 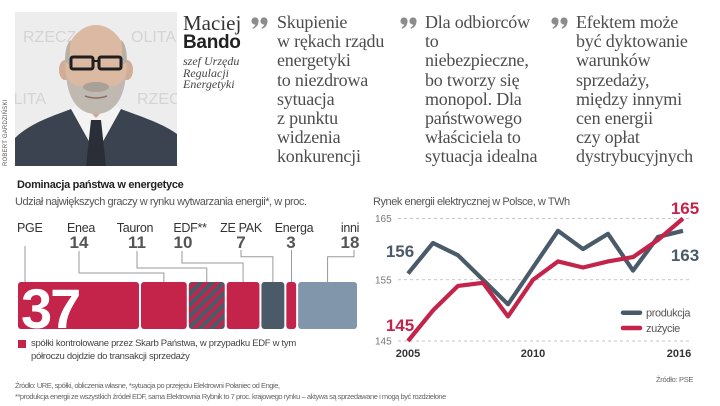 I want to click on legend-label-zuzycie: zużycie, so click(x=663, y=329).